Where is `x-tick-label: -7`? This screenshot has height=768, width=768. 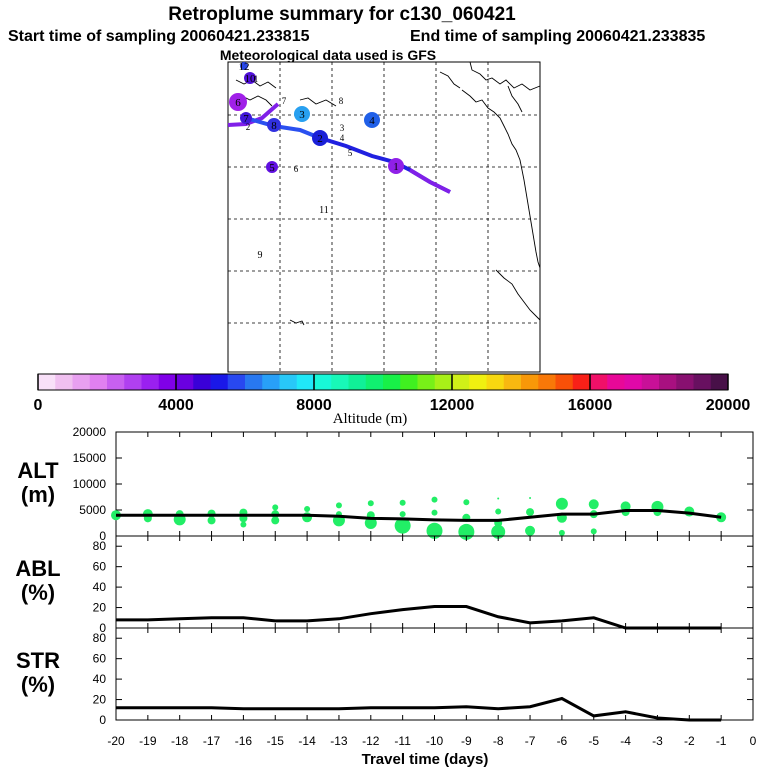
x-tick-label: -7 is located at coordinates (530, 741).